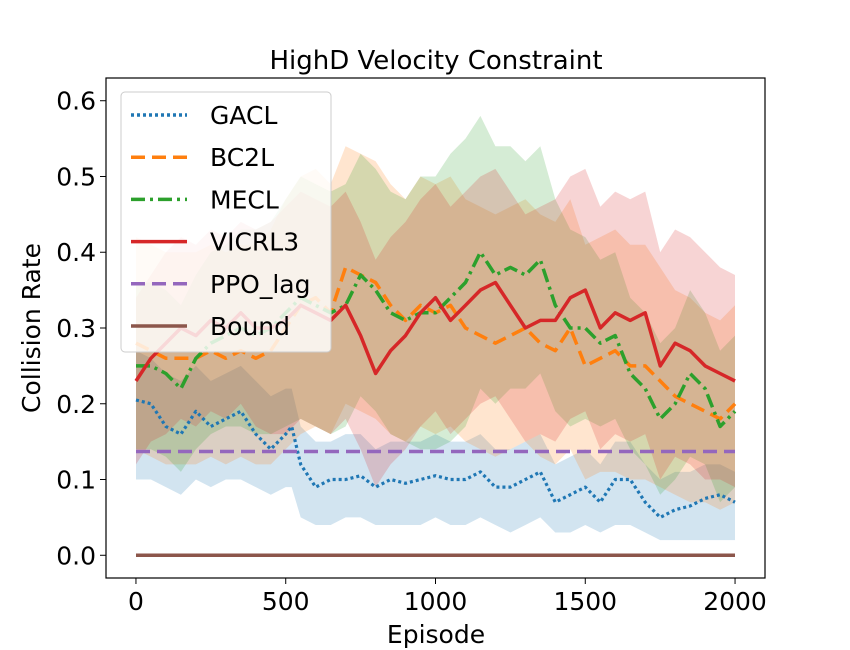  I want to click on y-axis-ticks: 0.0 0.1 0.2 0.3 0.4 0.5 0.6, so click(81, 328).